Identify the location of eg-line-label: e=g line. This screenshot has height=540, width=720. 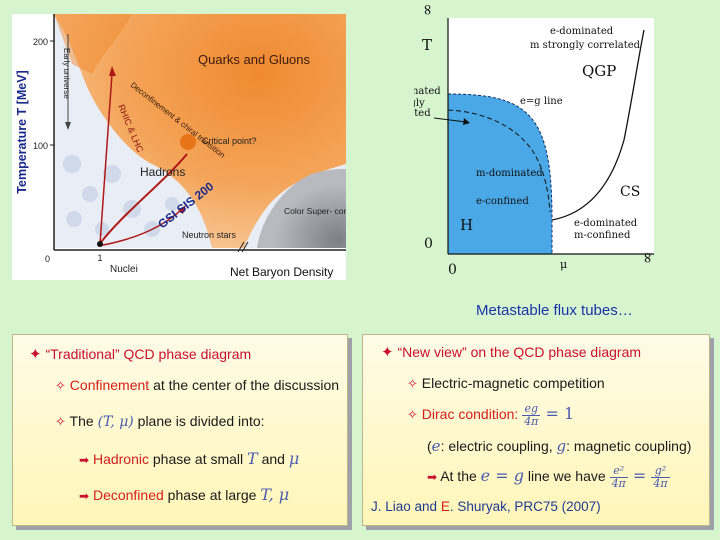
(541, 101).